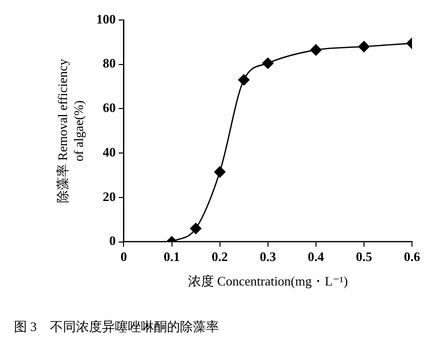  What do you see at coordinates (364, 256) in the screenshot?
I see `x-tick-label: 0.5` at bounding box center [364, 256].